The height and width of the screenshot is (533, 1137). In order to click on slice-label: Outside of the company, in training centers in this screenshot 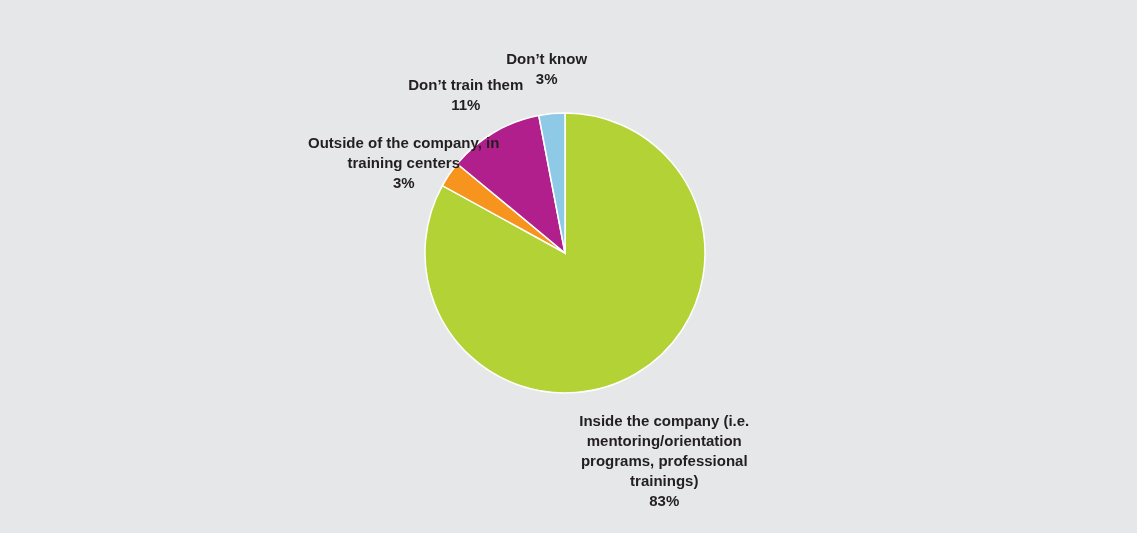, I will do `click(404, 153)`.